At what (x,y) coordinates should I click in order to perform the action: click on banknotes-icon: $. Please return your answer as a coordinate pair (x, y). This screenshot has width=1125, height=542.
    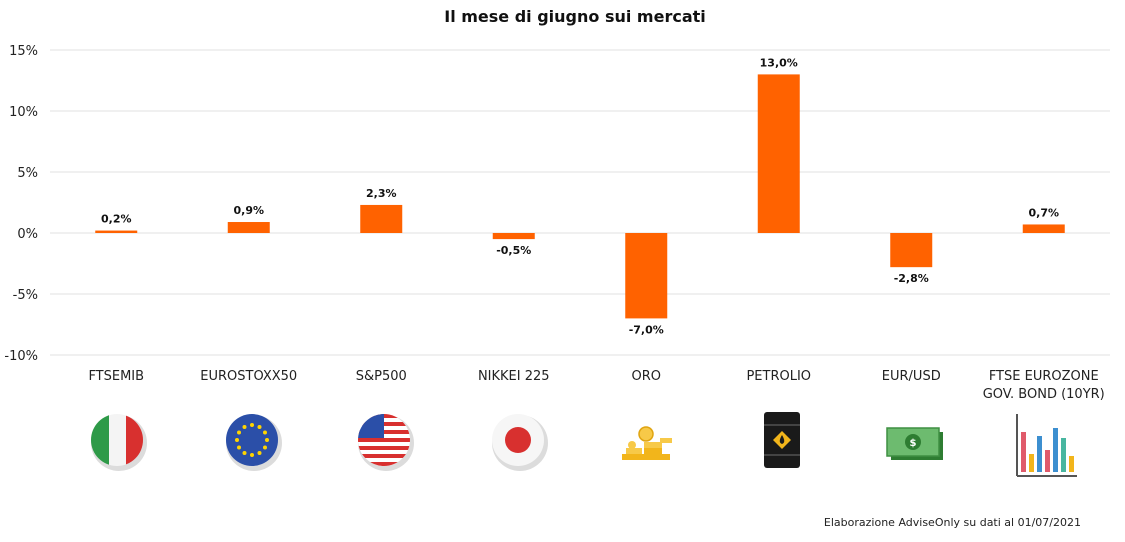
    Looking at the image, I should click on (914, 443).